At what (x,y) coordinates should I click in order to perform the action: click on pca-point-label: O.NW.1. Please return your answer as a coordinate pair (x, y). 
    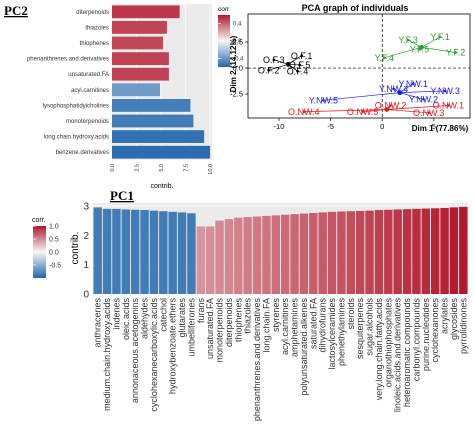
    Looking at the image, I should click on (449, 106).